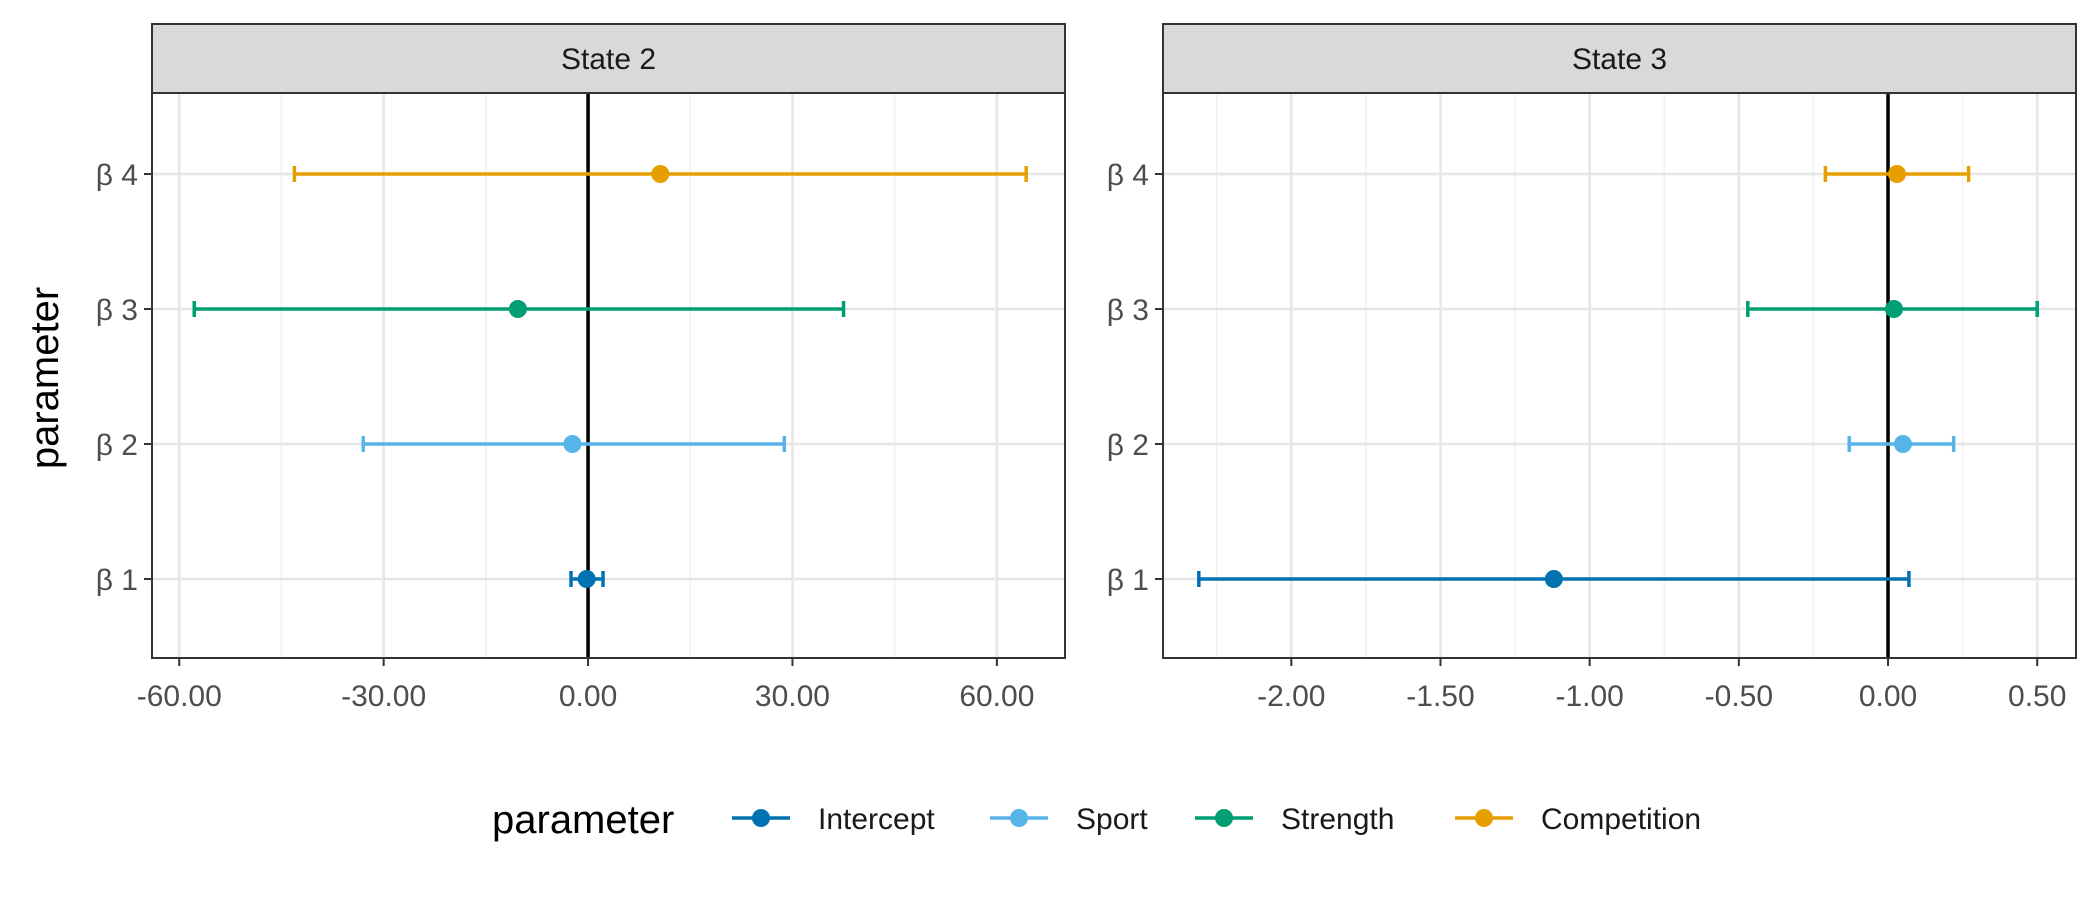 Image resolution: width=2100 pixels, height=905 pixels. I want to click on x-tick-label: 30.00, so click(792, 696).